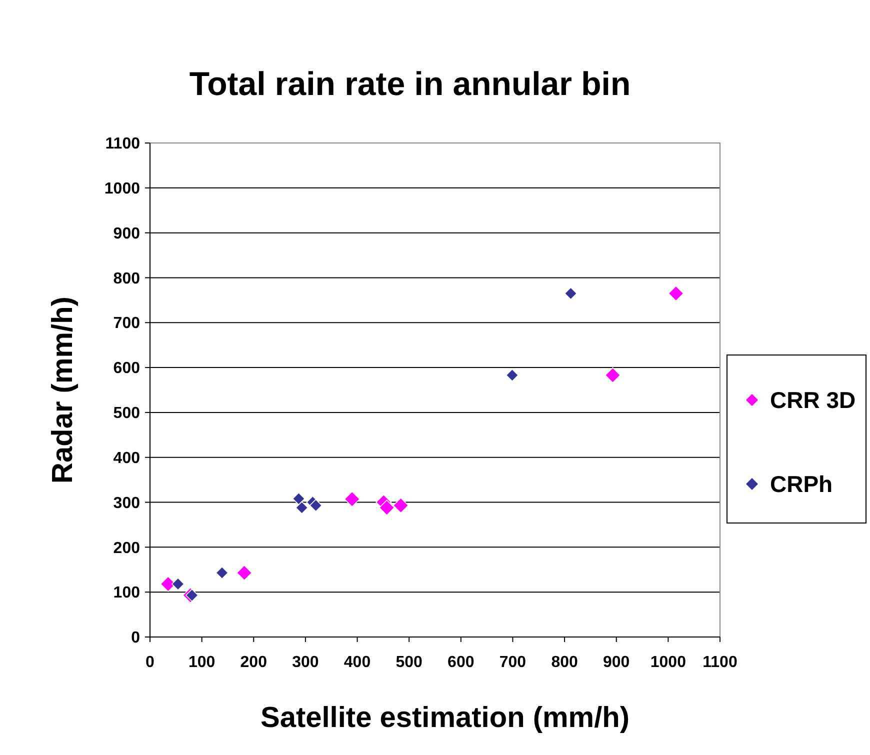  I want to click on legend-label: CRPh, so click(801, 484).